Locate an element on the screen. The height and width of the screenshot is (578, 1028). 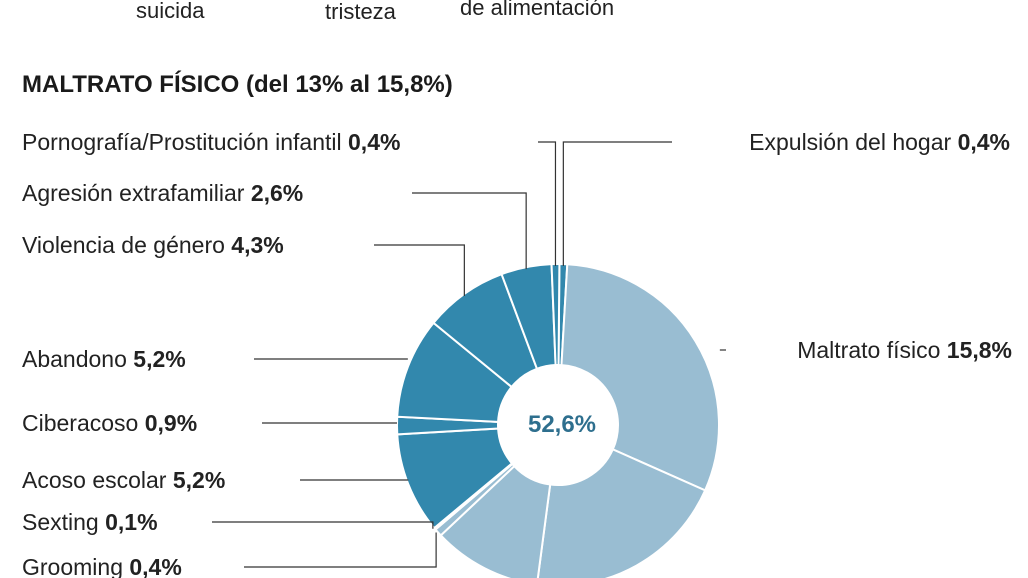
label-expulsi-n-del-hogar: Expulsión del hogar 0,4% is located at coordinates (879, 142).